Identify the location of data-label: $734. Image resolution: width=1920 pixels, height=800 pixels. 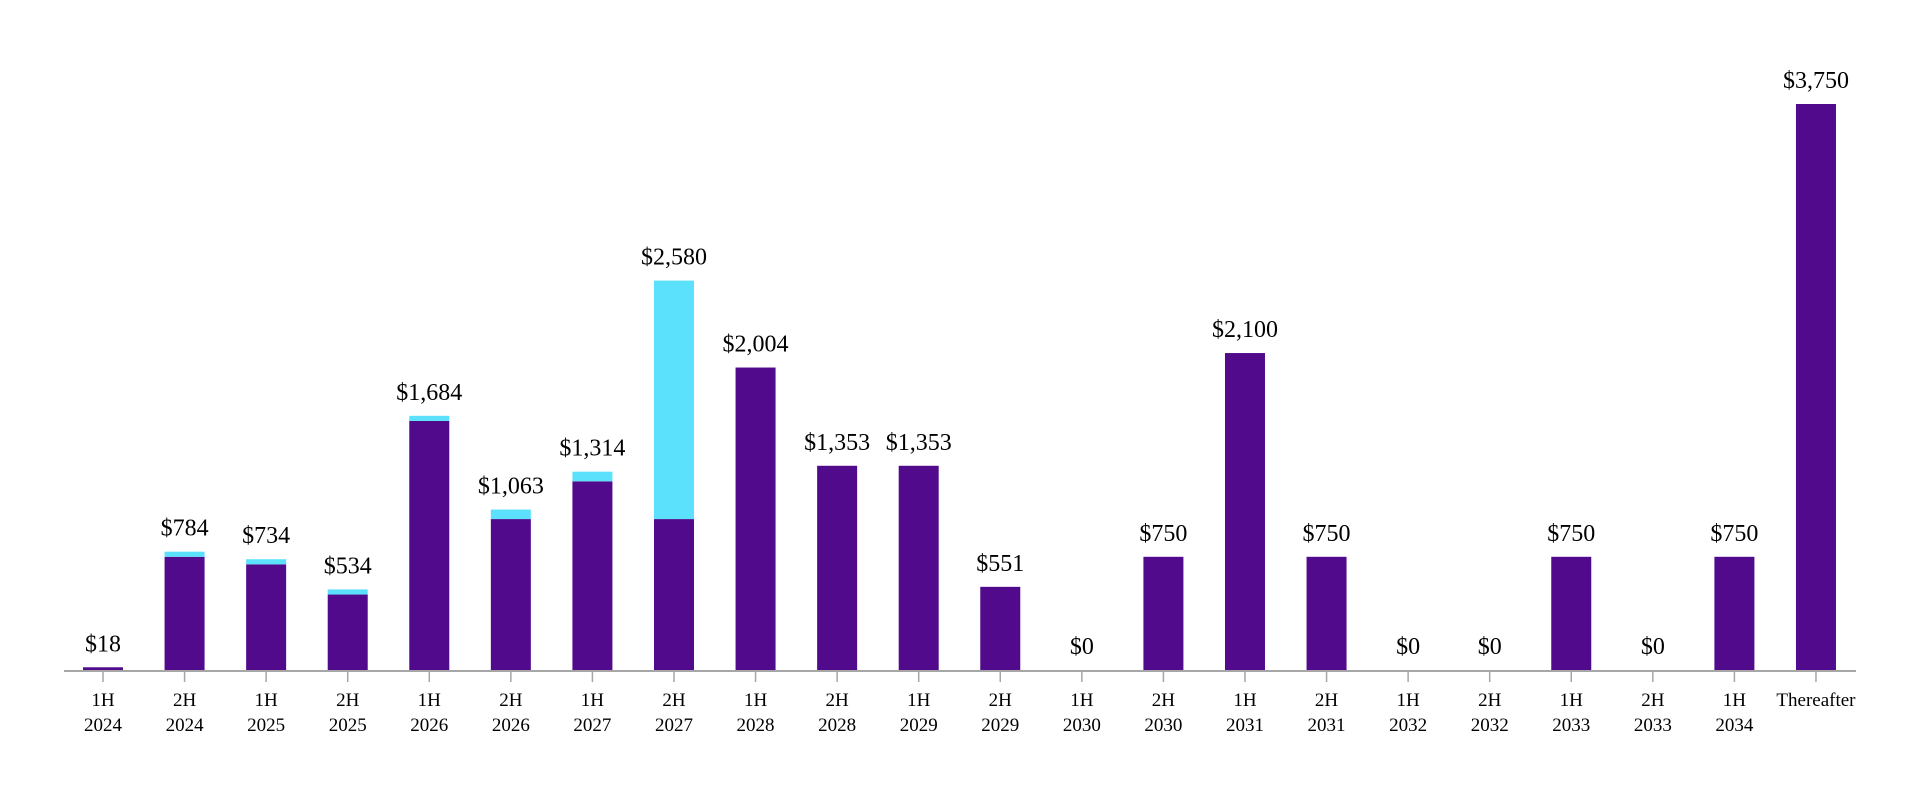
(266, 536).